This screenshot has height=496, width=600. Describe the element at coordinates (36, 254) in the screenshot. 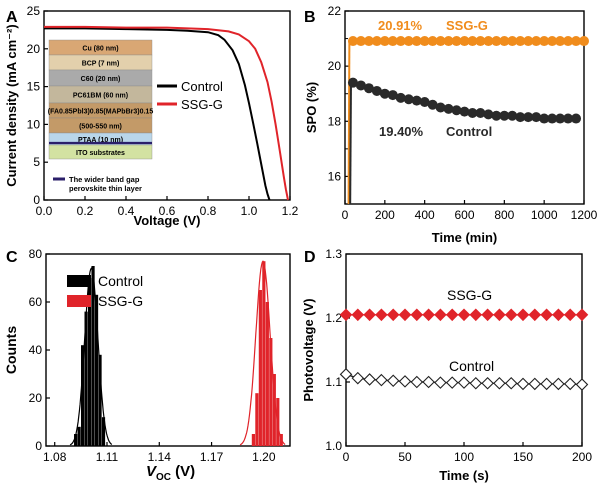

I see `y-tick-label: 80` at that location.